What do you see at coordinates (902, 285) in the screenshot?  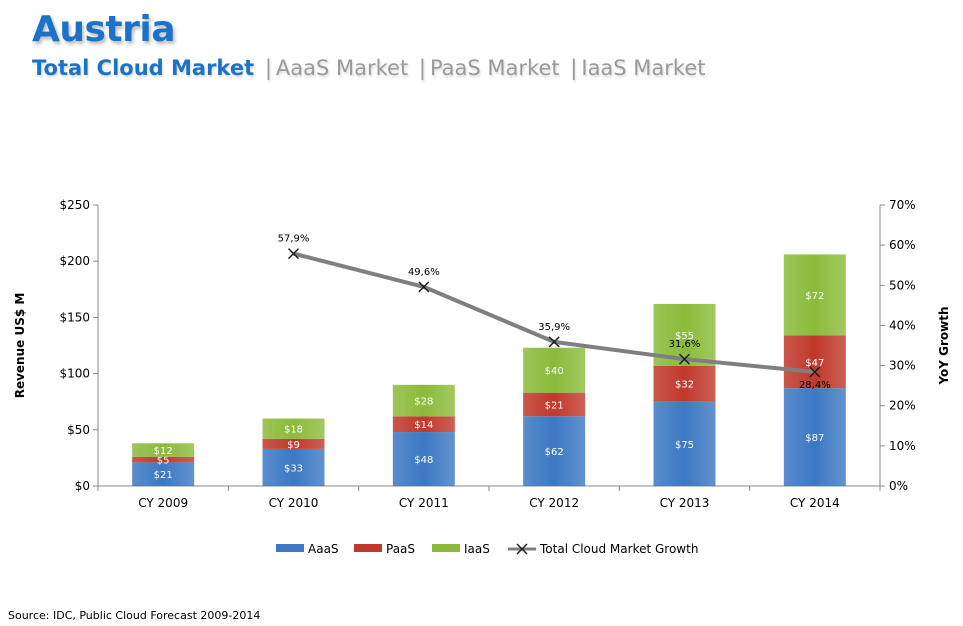 I see `y-tick-label-right: 50%` at bounding box center [902, 285].